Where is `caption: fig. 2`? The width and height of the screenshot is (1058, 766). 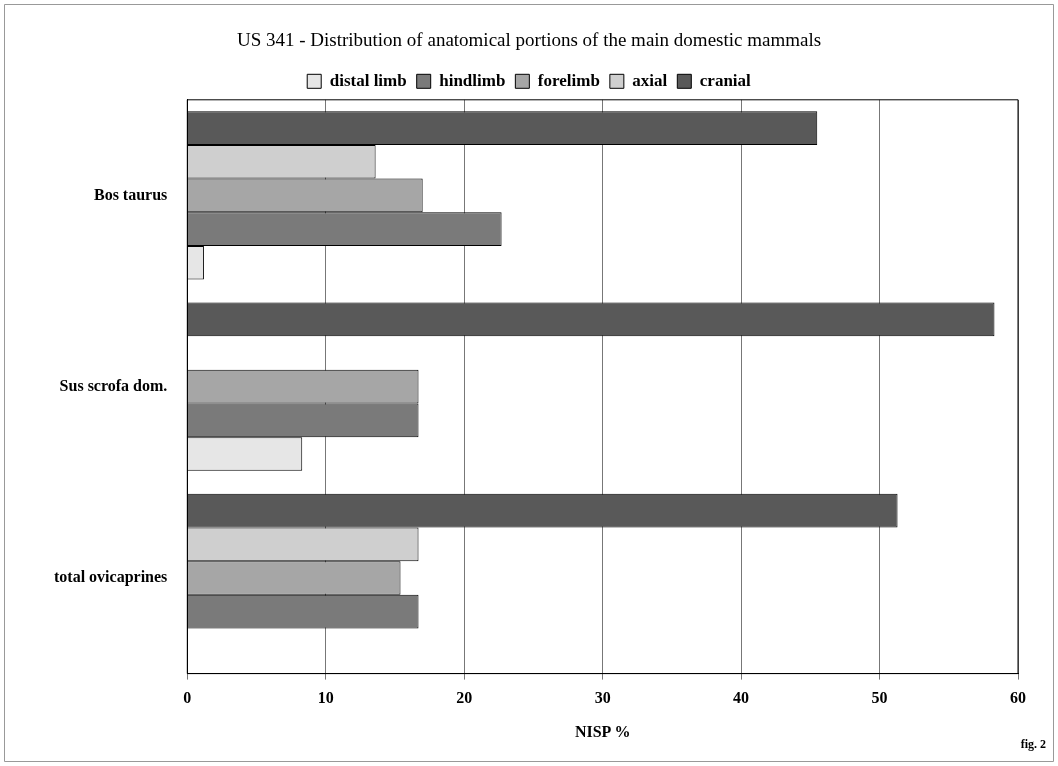
caption: fig. 2 is located at coordinates (1033, 744).